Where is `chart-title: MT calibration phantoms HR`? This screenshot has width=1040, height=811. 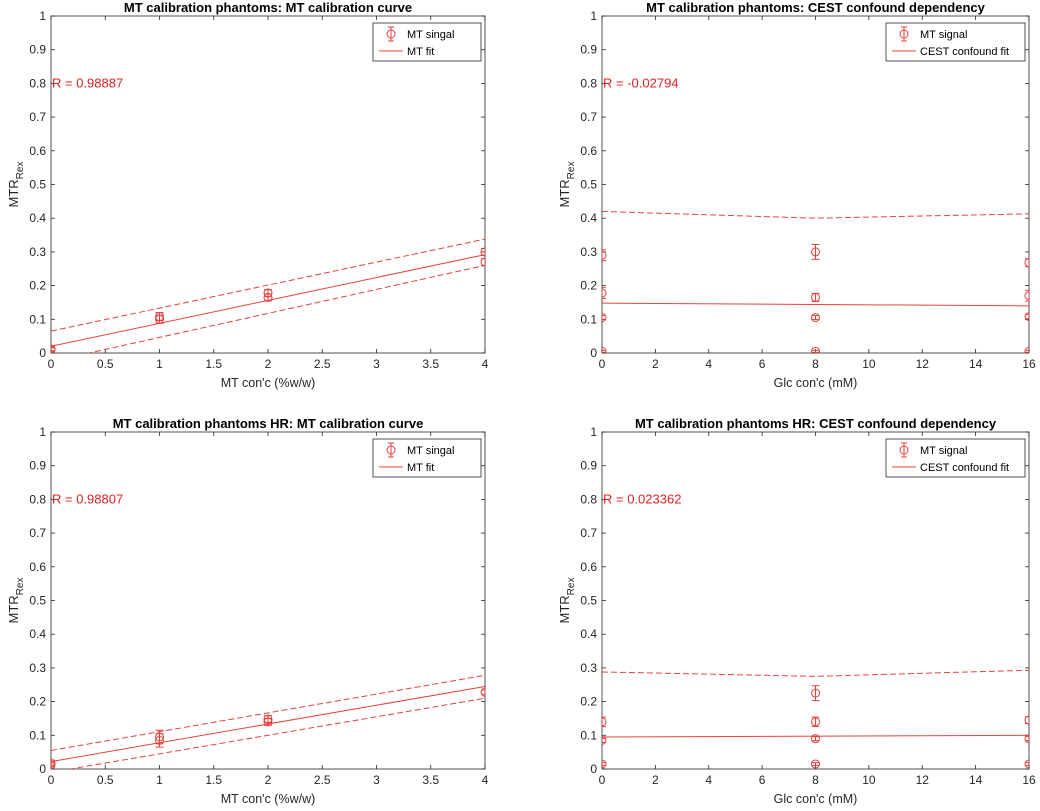 chart-title: MT calibration phantoms HR is located at coordinates (268, 423).